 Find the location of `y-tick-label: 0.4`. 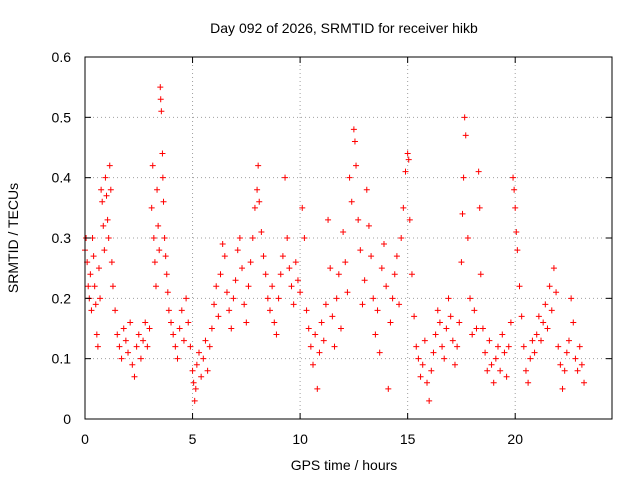

y-tick-label: 0.4 is located at coordinates (62, 178).